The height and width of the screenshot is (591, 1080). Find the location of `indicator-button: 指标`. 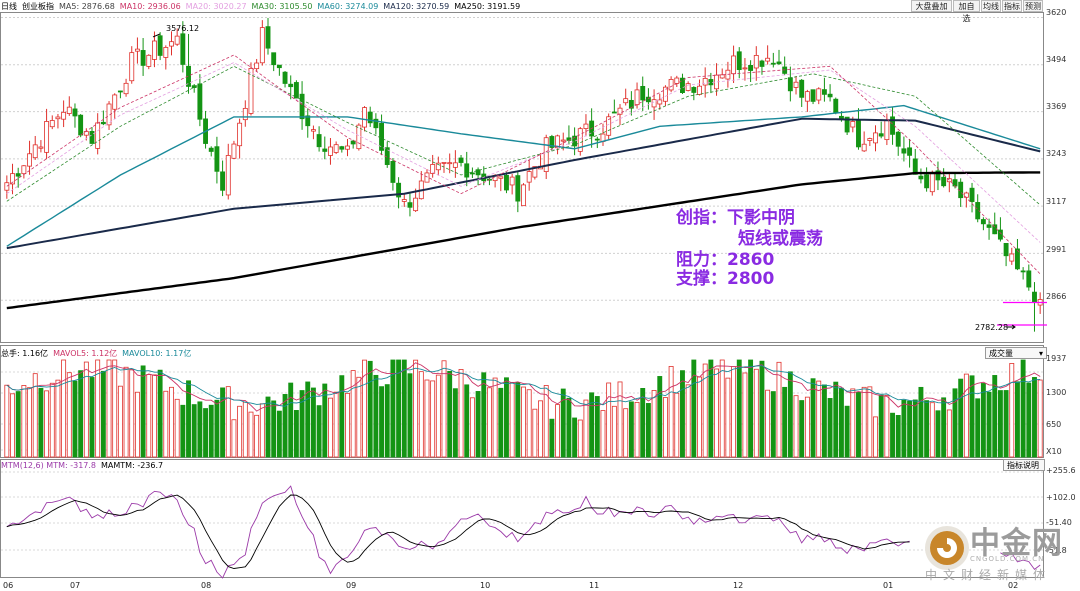

indicator-button: 指标 is located at coordinates (1012, 6).